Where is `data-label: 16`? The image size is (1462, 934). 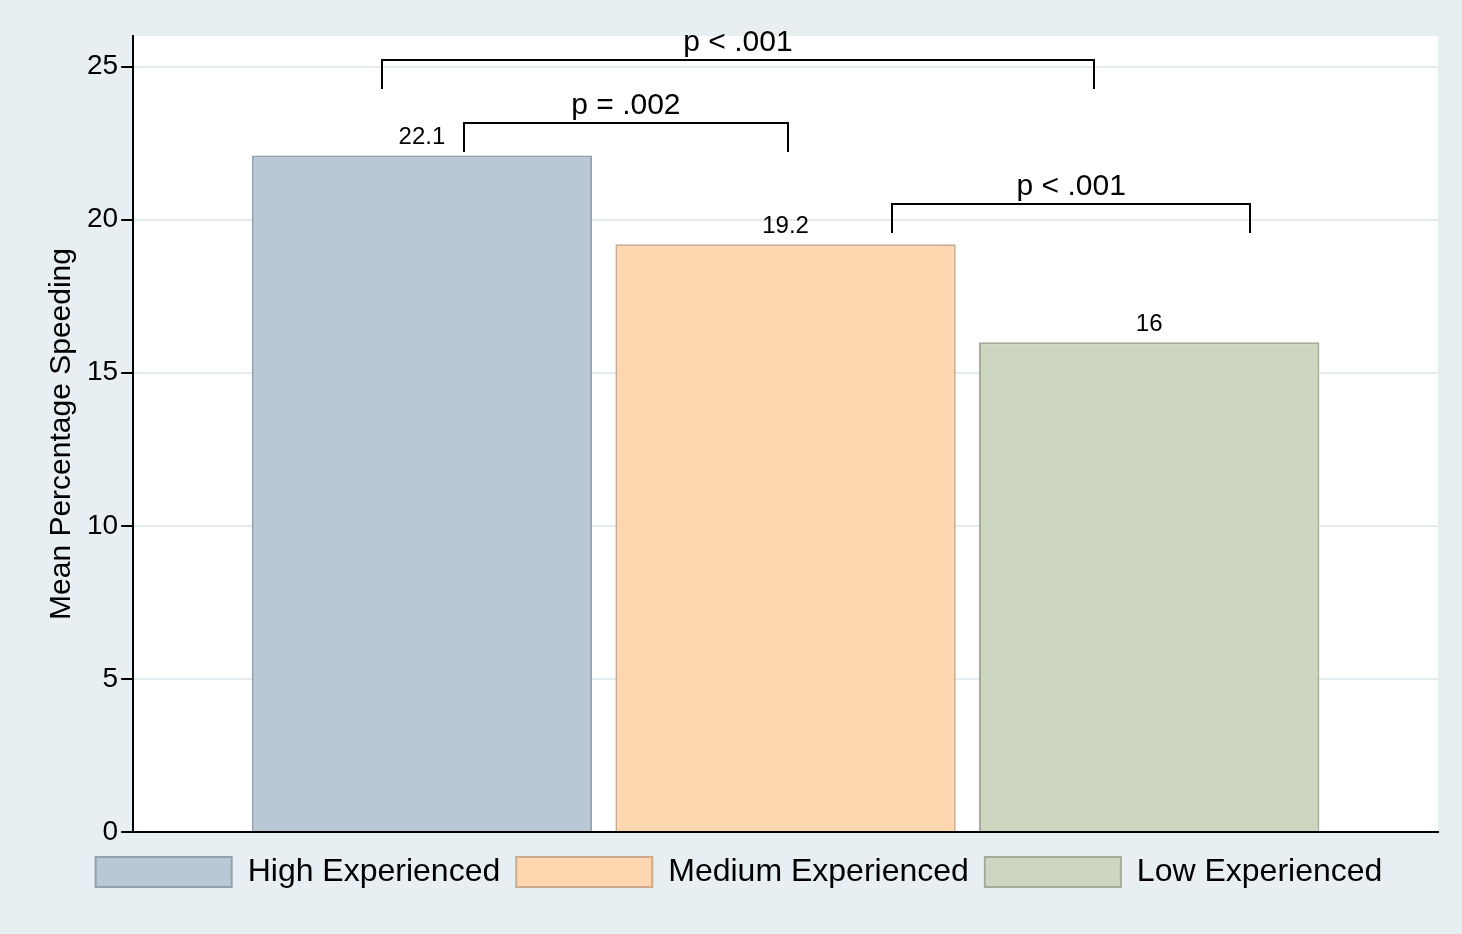
data-label: 16 is located at coordinates (1149, 322).